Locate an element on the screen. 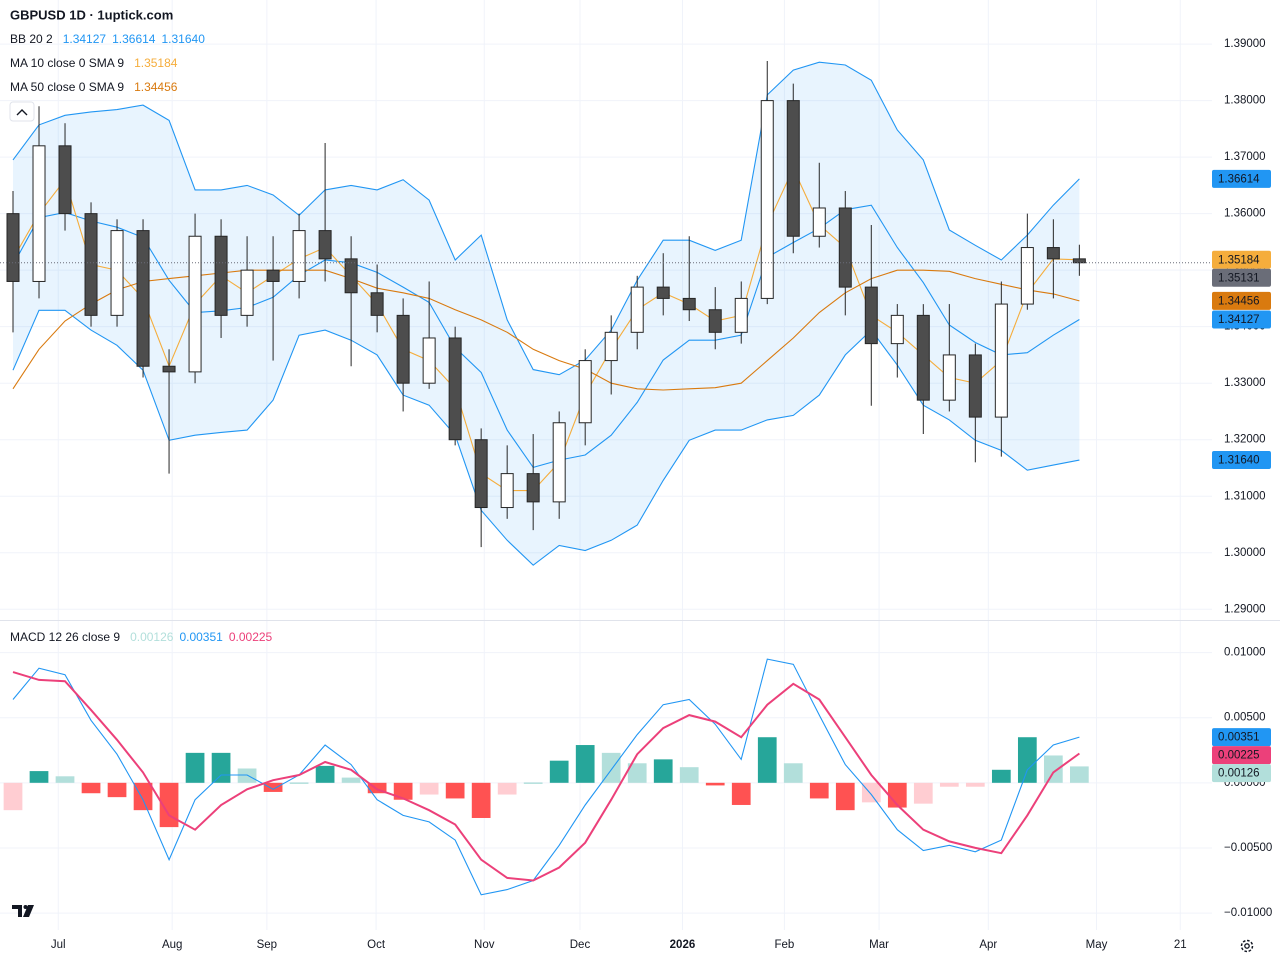  settings-button is located at coordinates (1247, 946).